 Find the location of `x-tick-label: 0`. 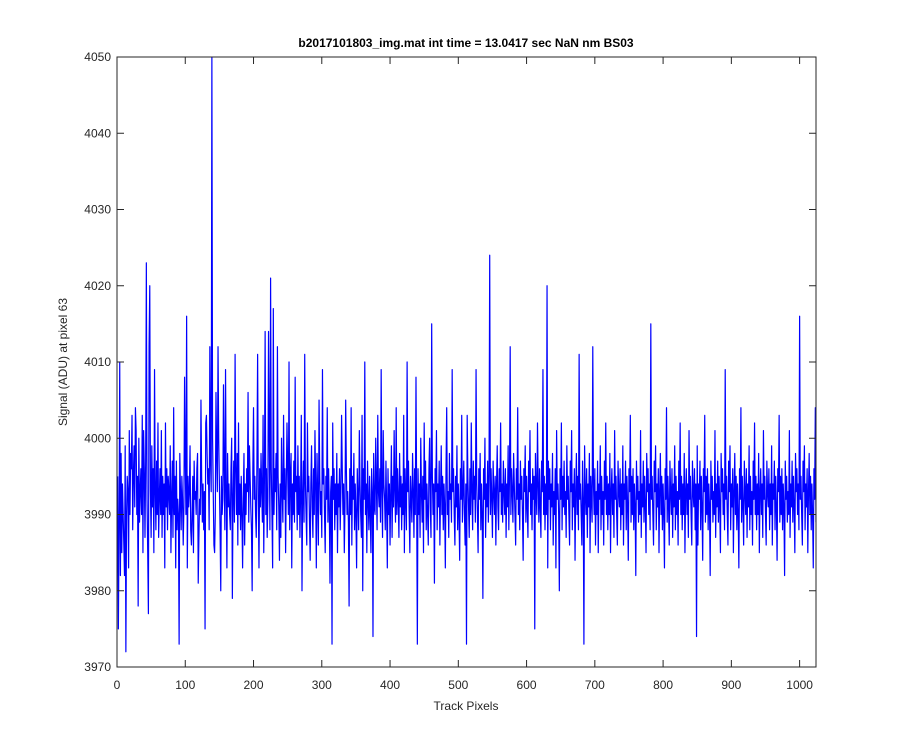

x-tick-label: 0 is located at coordinates (117, 685).